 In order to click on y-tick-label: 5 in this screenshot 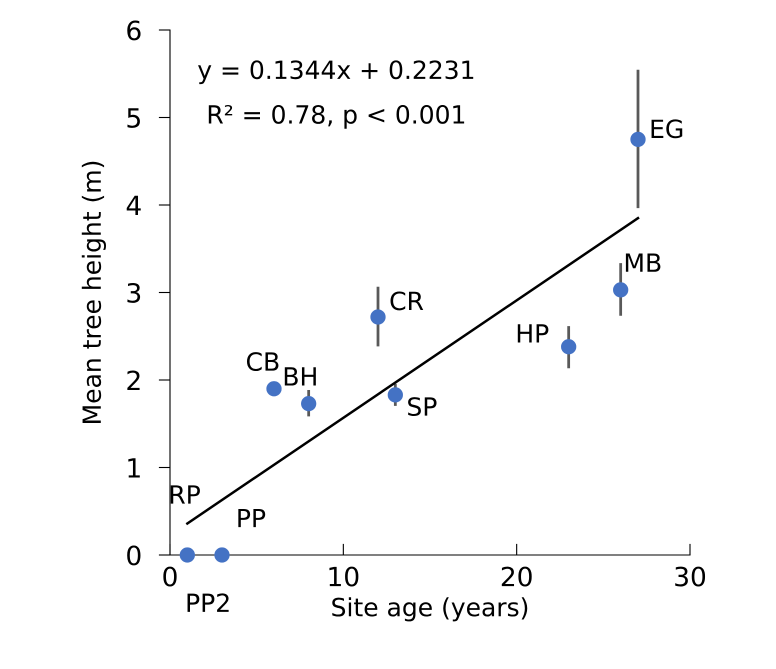, I will do `click(133, 118)`.